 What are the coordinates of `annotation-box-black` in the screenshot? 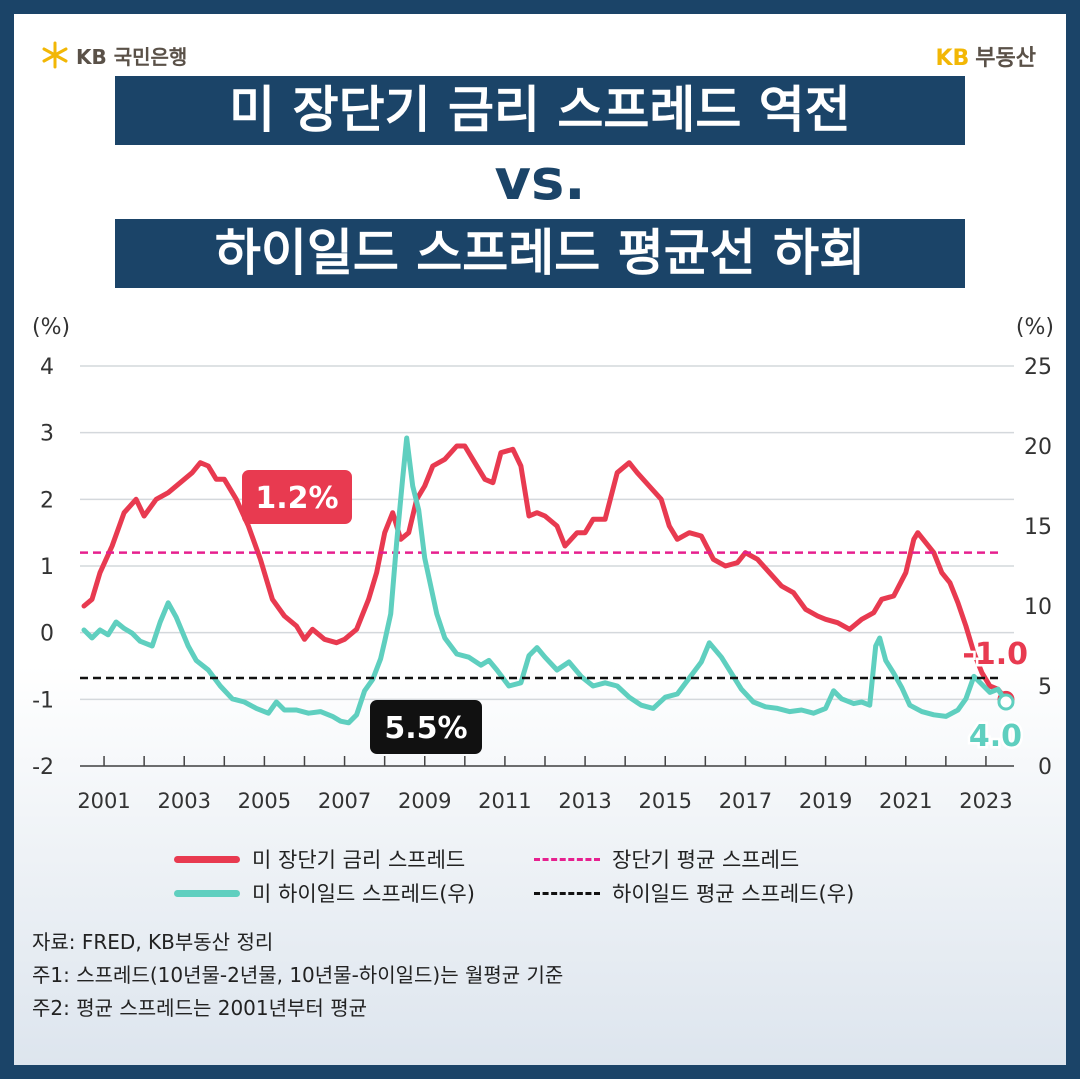 It's located at (426, 727).